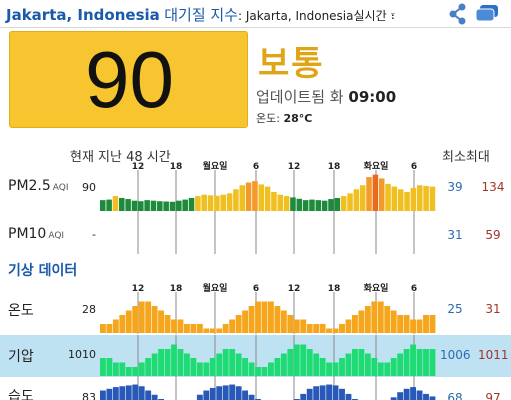 Image resolution: width=511 pixels, height=400 pixels. Describe the element at coordinates (60, 188) in the screenshot. I see `pm25-sub: AQI` at that location.